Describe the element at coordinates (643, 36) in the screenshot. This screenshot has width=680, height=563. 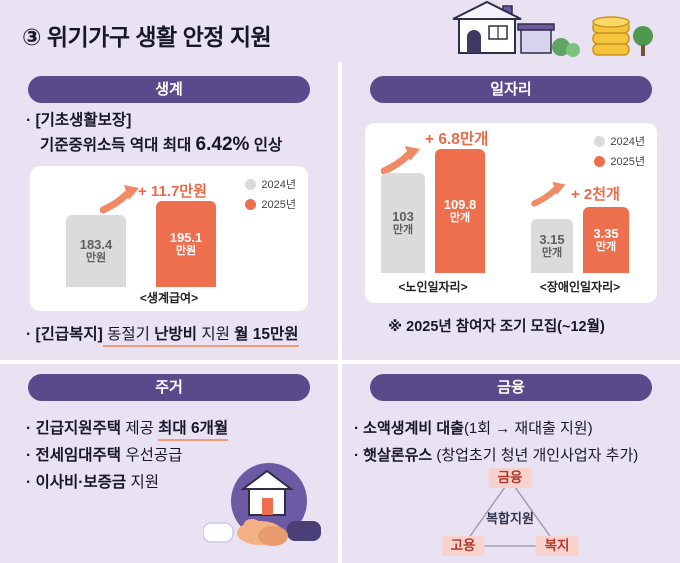
I see `tree-icon` at that location.